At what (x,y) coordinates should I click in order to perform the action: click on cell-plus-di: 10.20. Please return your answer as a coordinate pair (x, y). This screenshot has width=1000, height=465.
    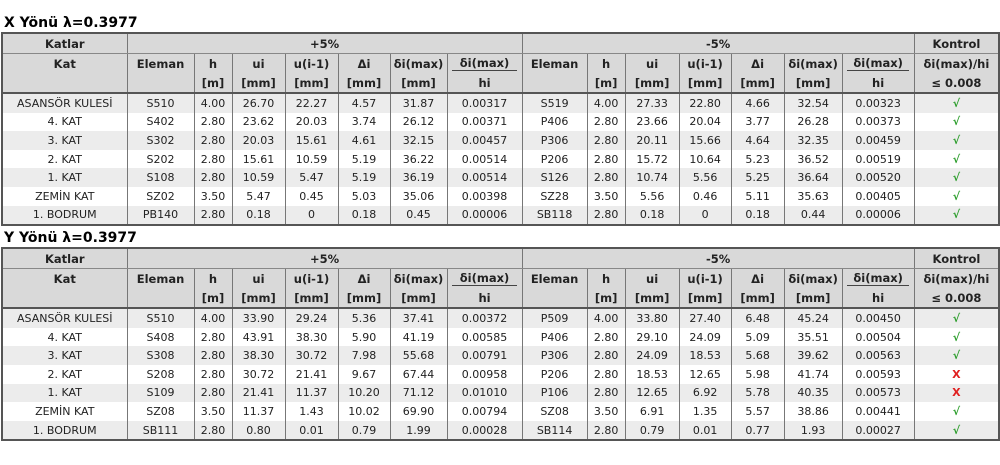
    Looking at the image, I should click on (364, 393).